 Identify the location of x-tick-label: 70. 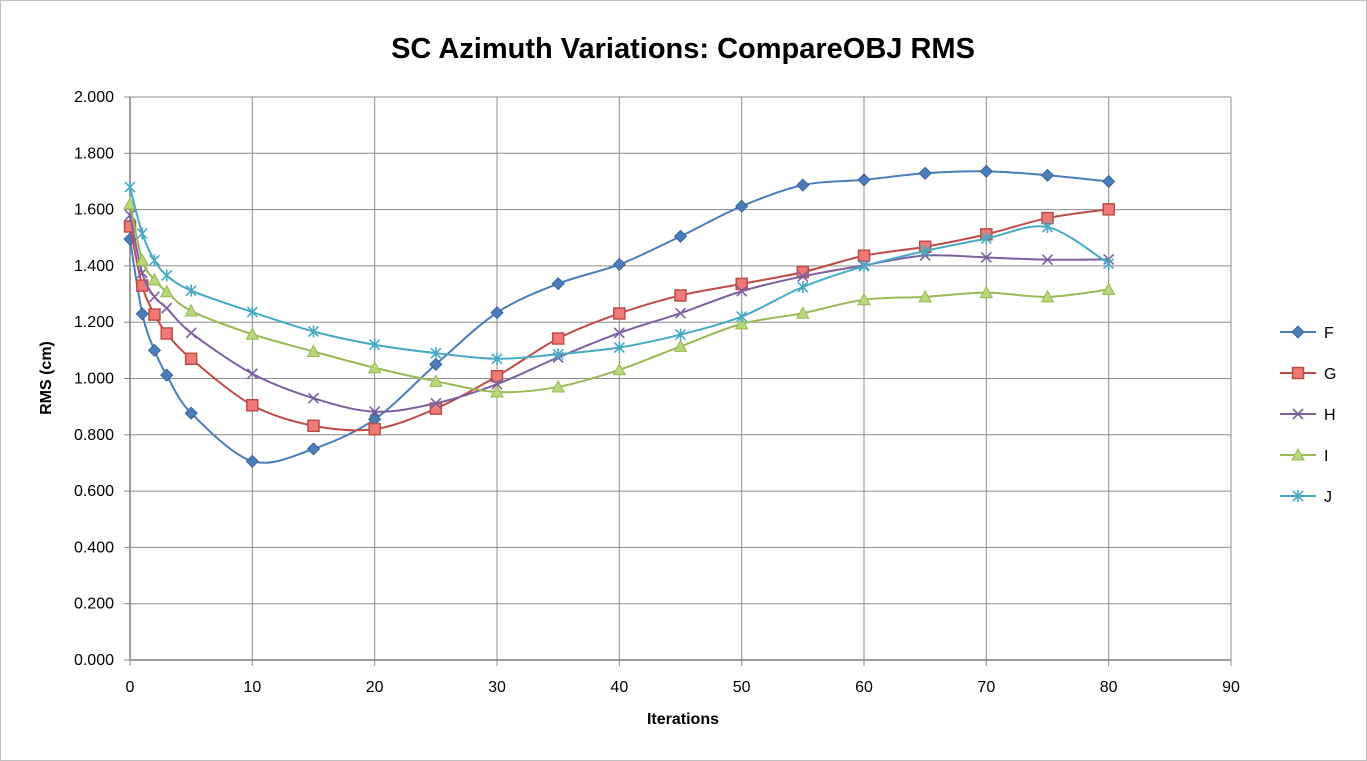
(986, 687).